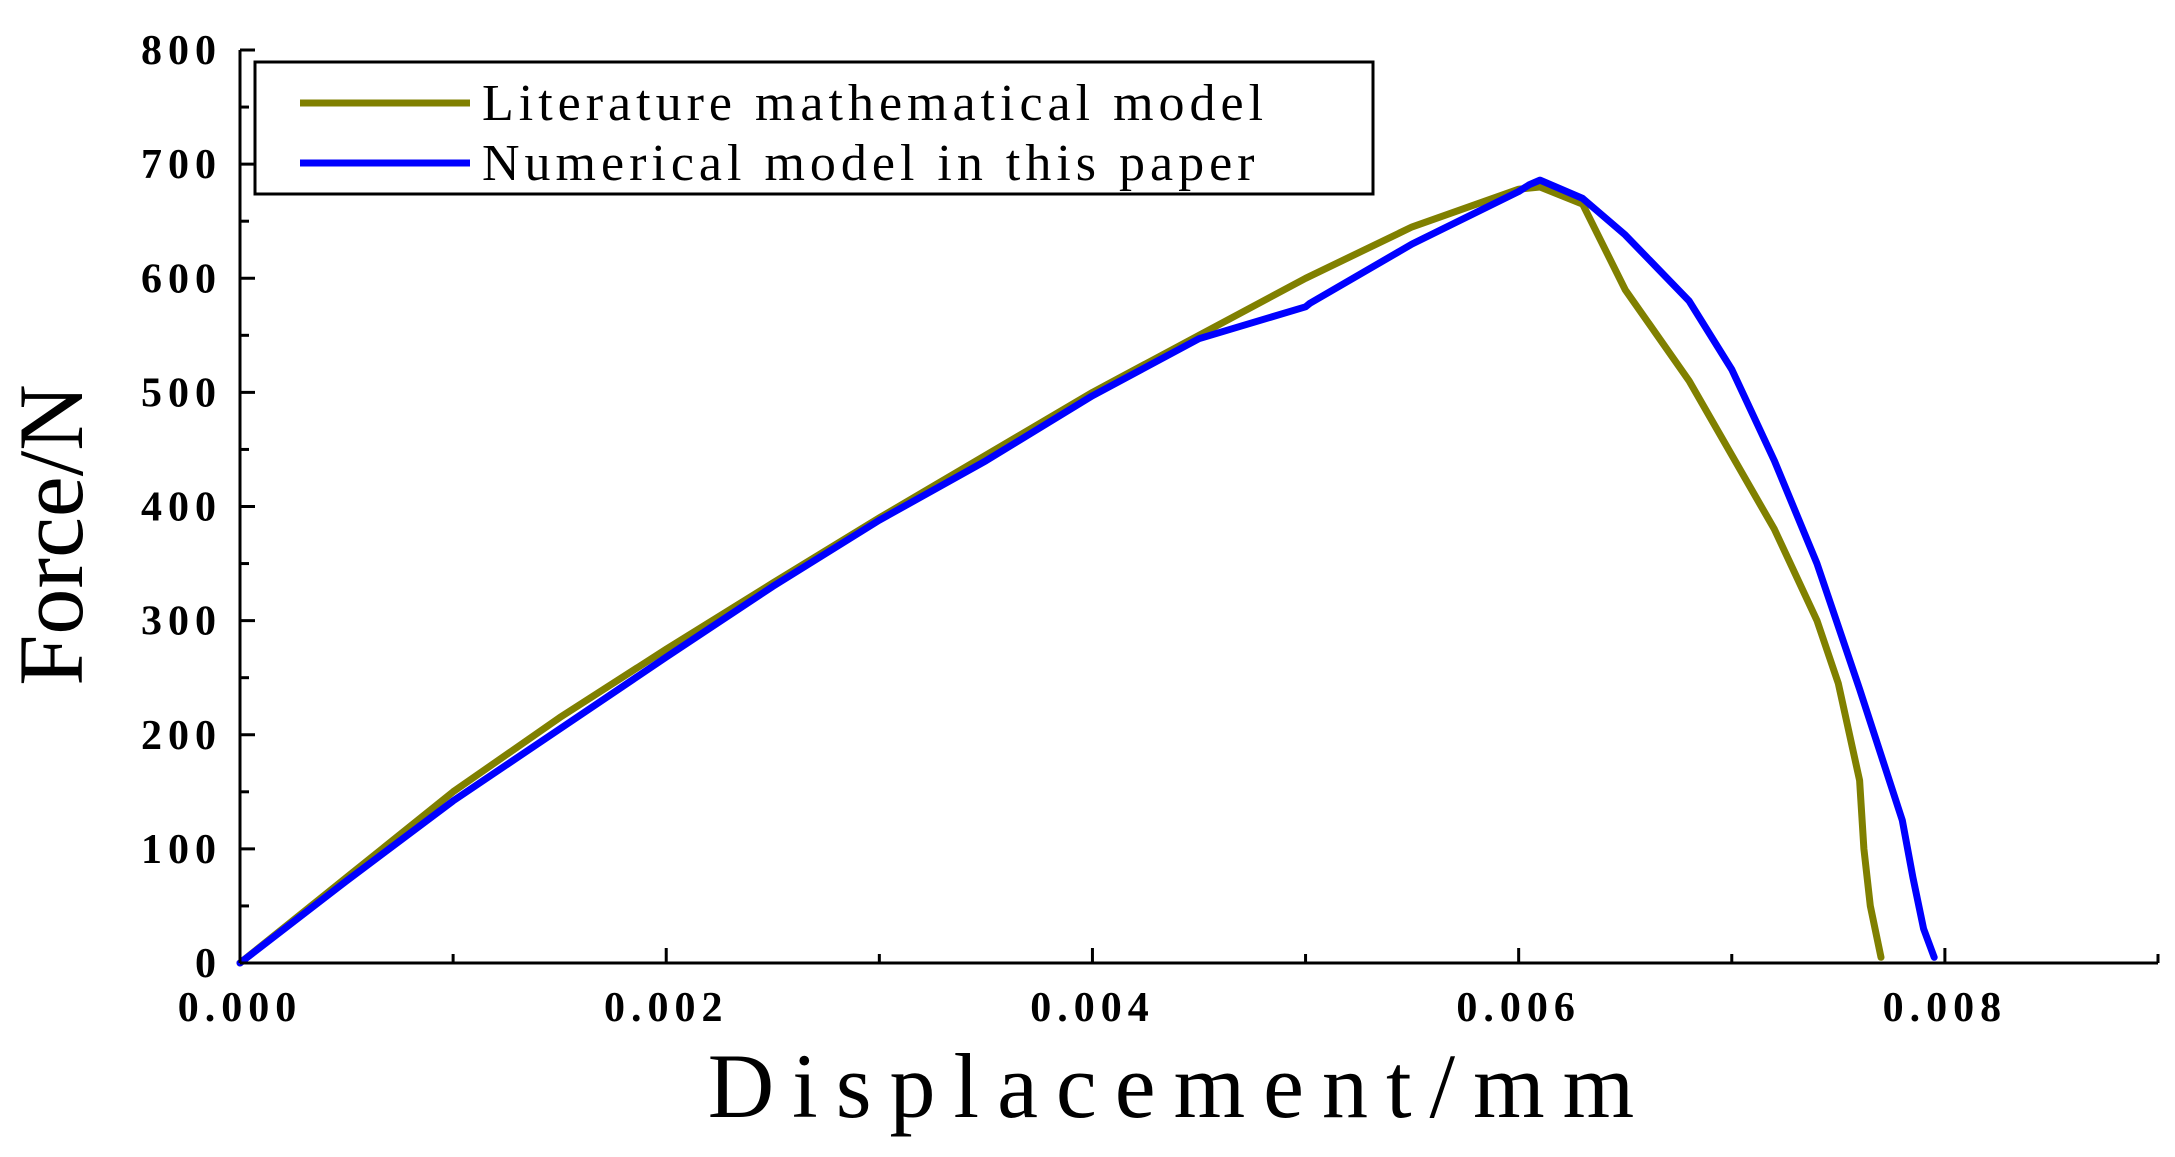 The height and width of the screenshot is (1157, 2175). What do you see at coordinates (666, 1008) in the screenshot?
I see `x-tick-label: 0.002` at bounding box center [666, 1008].